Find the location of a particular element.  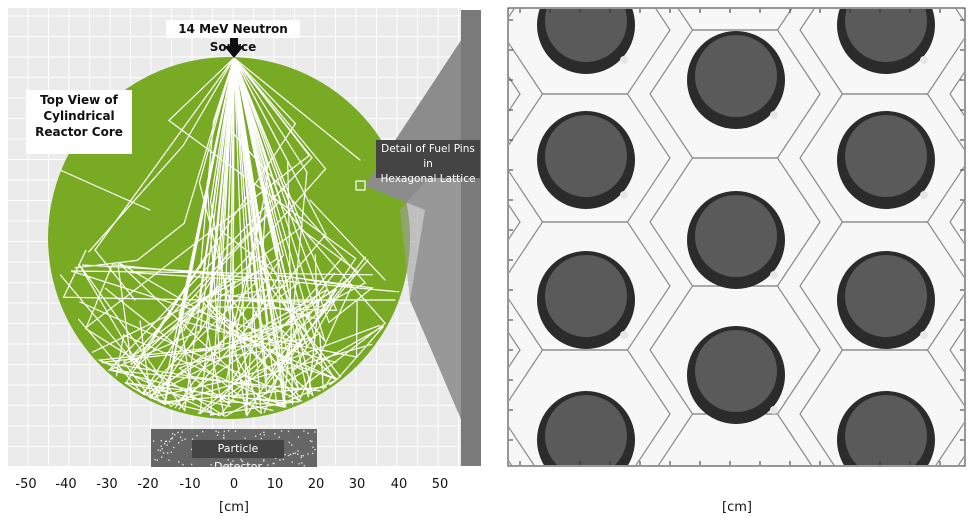

left-axis-unit: [cm] is located at coordinates (234, 507).